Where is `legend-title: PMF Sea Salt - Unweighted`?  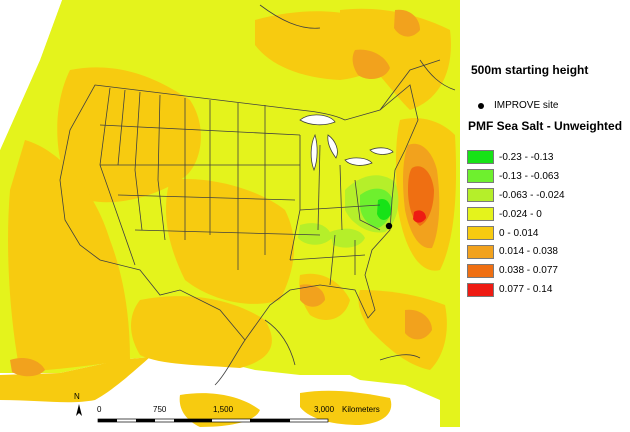 legend-title: PMF Sea Salt - Unweighted is located at coordinates (545, 126).